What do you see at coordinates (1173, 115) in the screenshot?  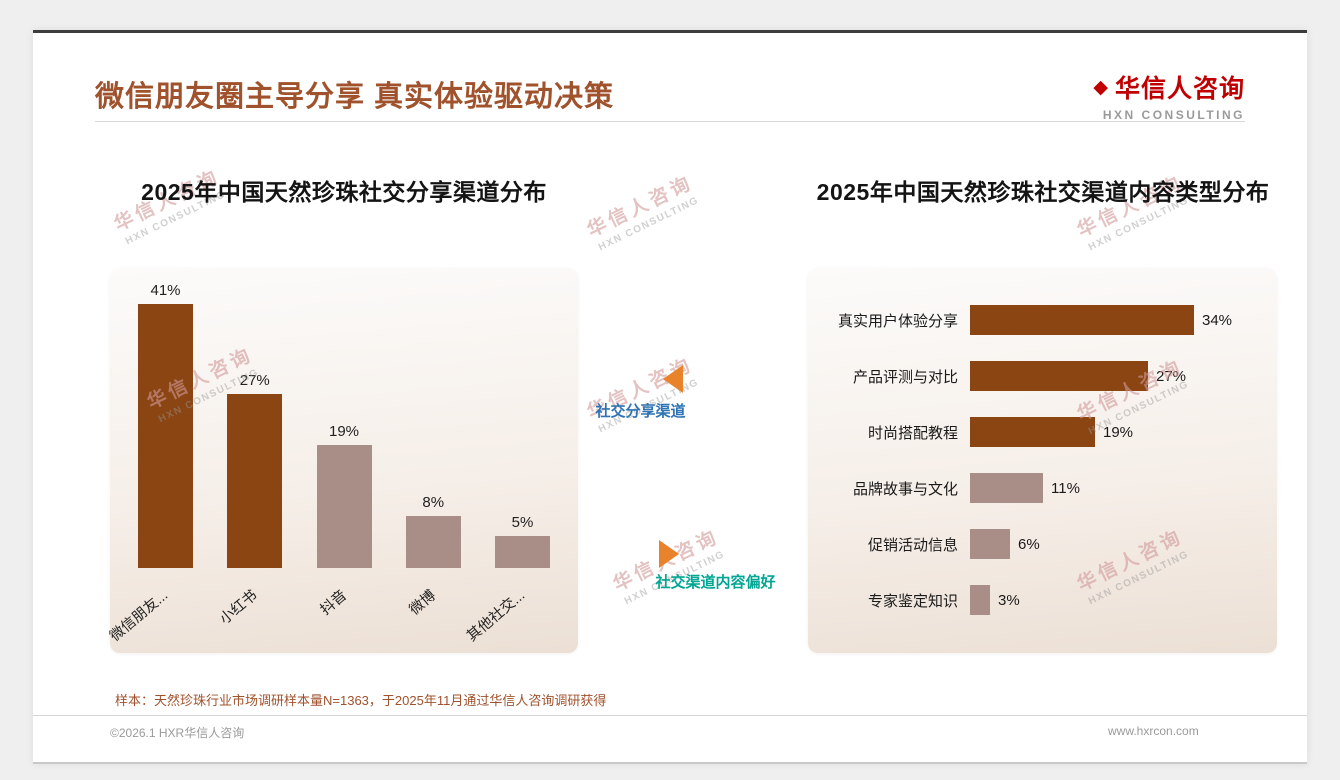 I see `logo-name-en: HXN CONSULTING` at bounding box center [1173, 115].